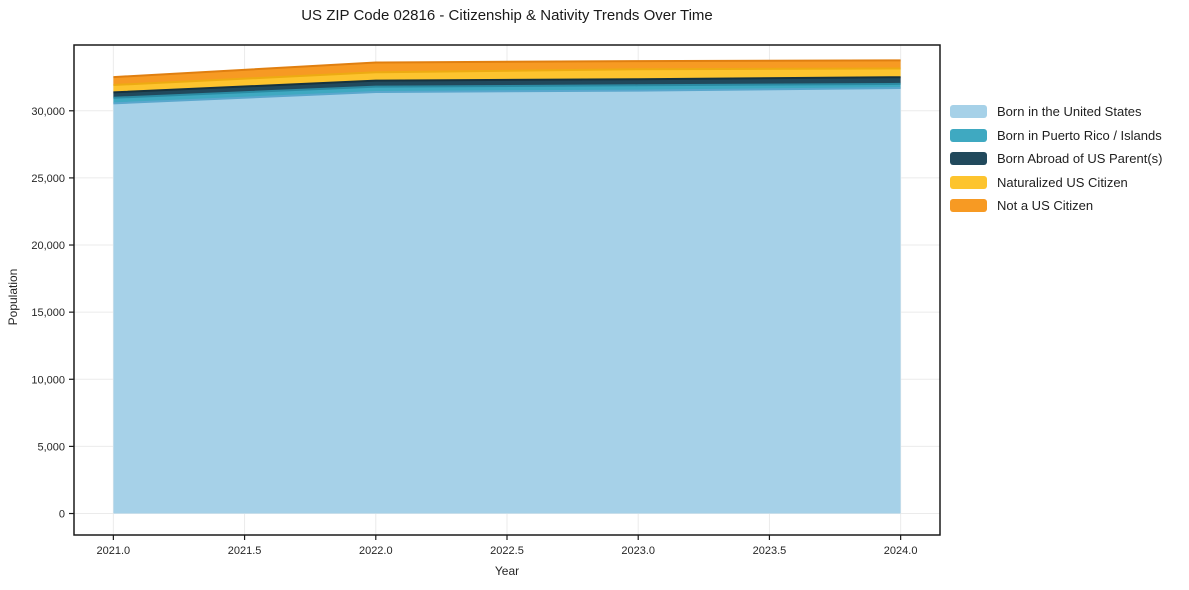  I want to click on y-tick-label: 15,000, so click(48, 313).